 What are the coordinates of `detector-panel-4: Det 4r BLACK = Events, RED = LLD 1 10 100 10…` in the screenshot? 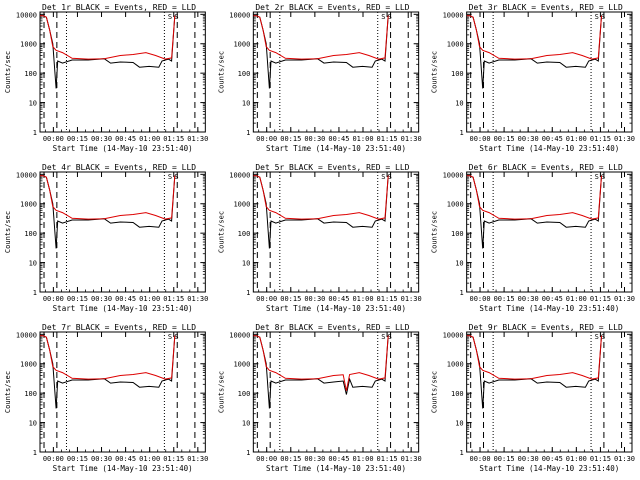 It's located at (106, 238).